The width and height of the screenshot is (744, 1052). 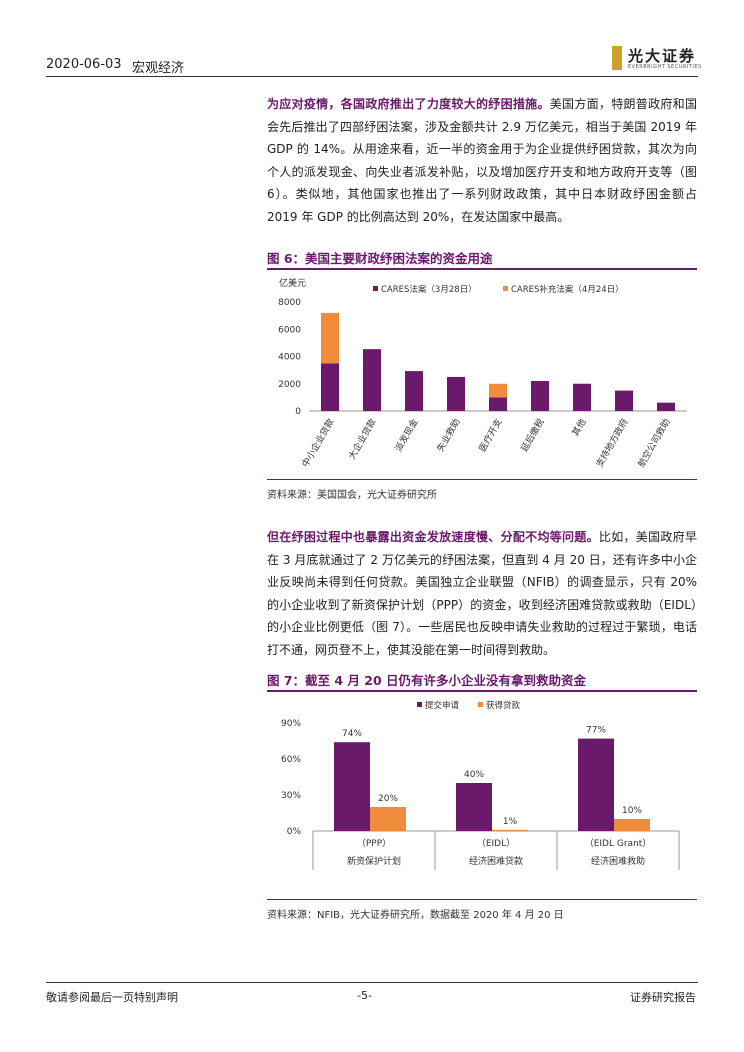 What do you see at coordinates (611, 443) in the screenshot?
I see `x-tick-label: 支持地方政府` at bounding box center [611, 443].